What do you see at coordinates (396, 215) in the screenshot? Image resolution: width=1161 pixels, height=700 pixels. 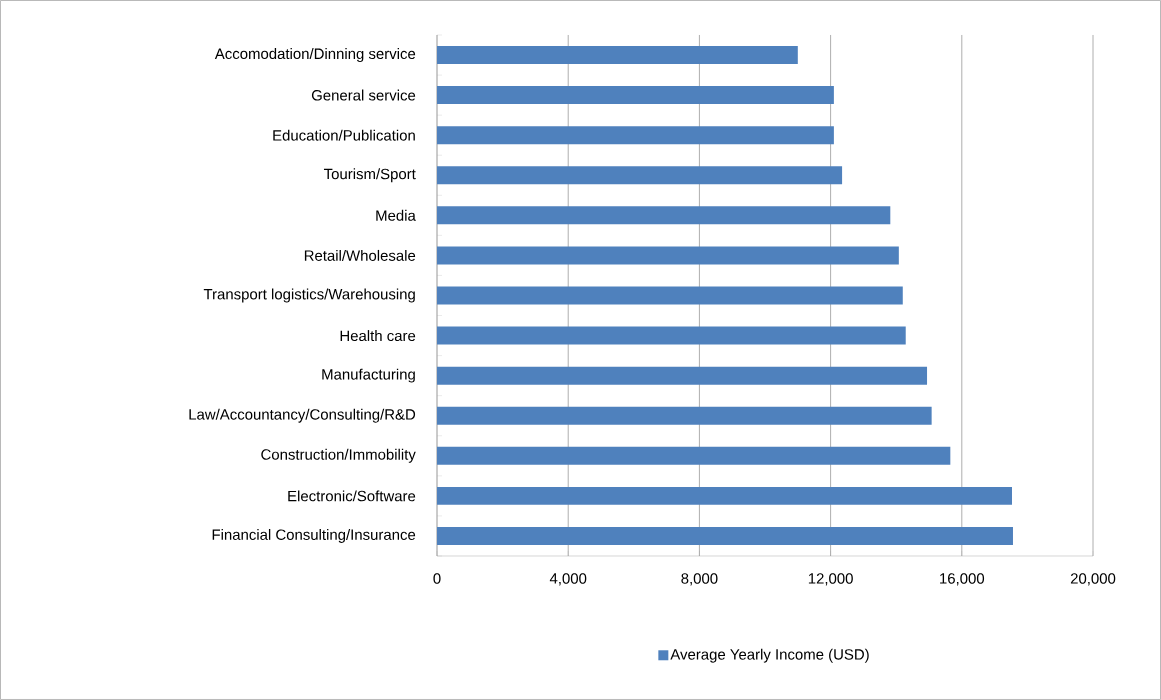 I see `y-tick-label: Media` at bounding box center [396, 215].